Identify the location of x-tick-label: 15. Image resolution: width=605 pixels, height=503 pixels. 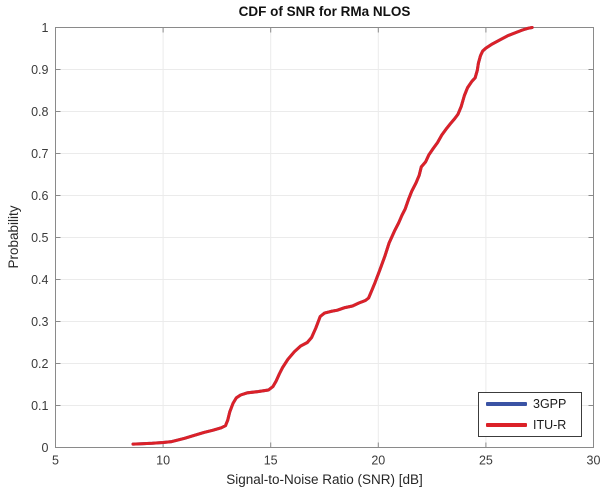
(271, 461).